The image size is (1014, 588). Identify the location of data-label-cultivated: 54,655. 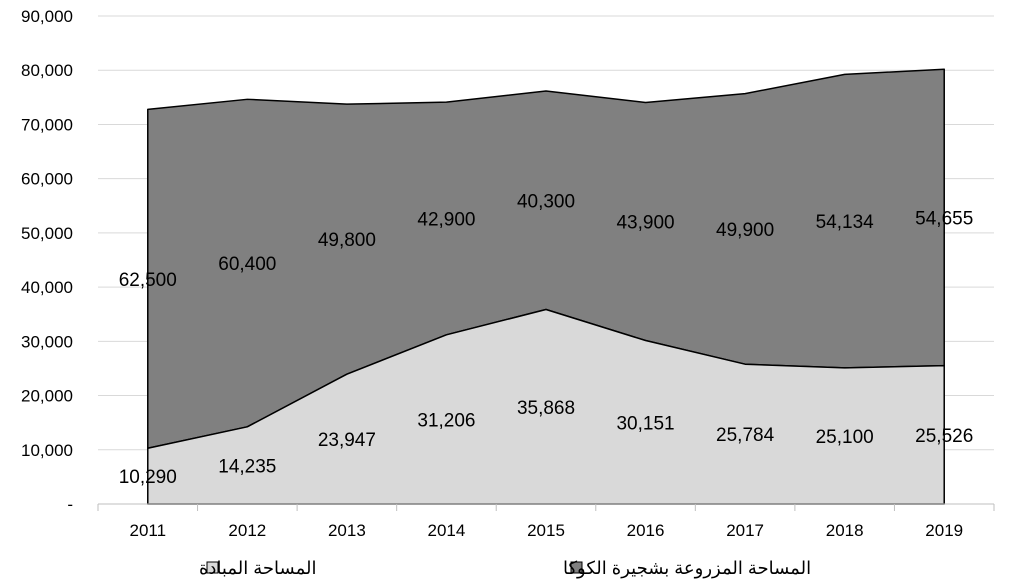
(944, 218).